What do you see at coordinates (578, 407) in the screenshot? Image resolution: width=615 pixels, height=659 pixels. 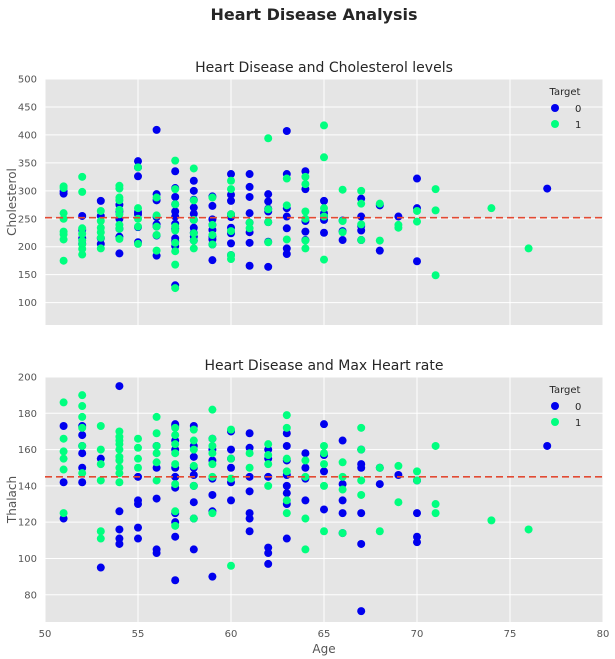 I see `thalach-legend-label-0: 0` at bounding box center [578, 407].